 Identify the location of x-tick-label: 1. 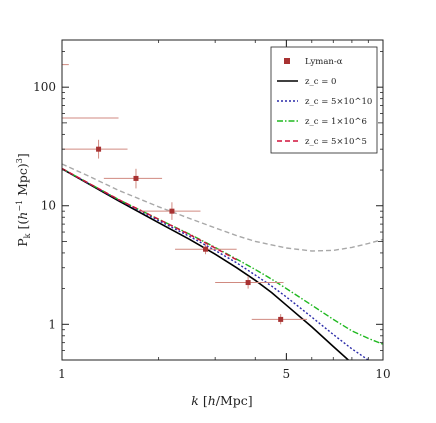
(62, 374).